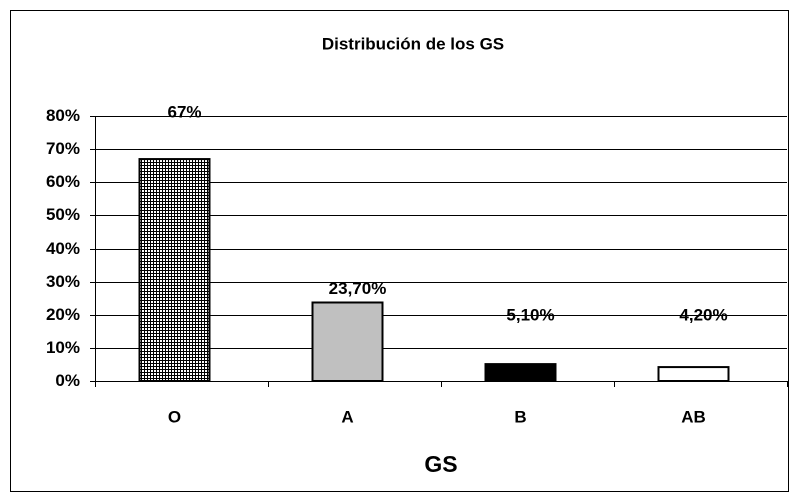 This screenshot has width=798, height=502. What do you see at coordinates (413, 43) in the screenshot?
I see `chart-title: Distribución de los GS` at bounding box center [413, 43].